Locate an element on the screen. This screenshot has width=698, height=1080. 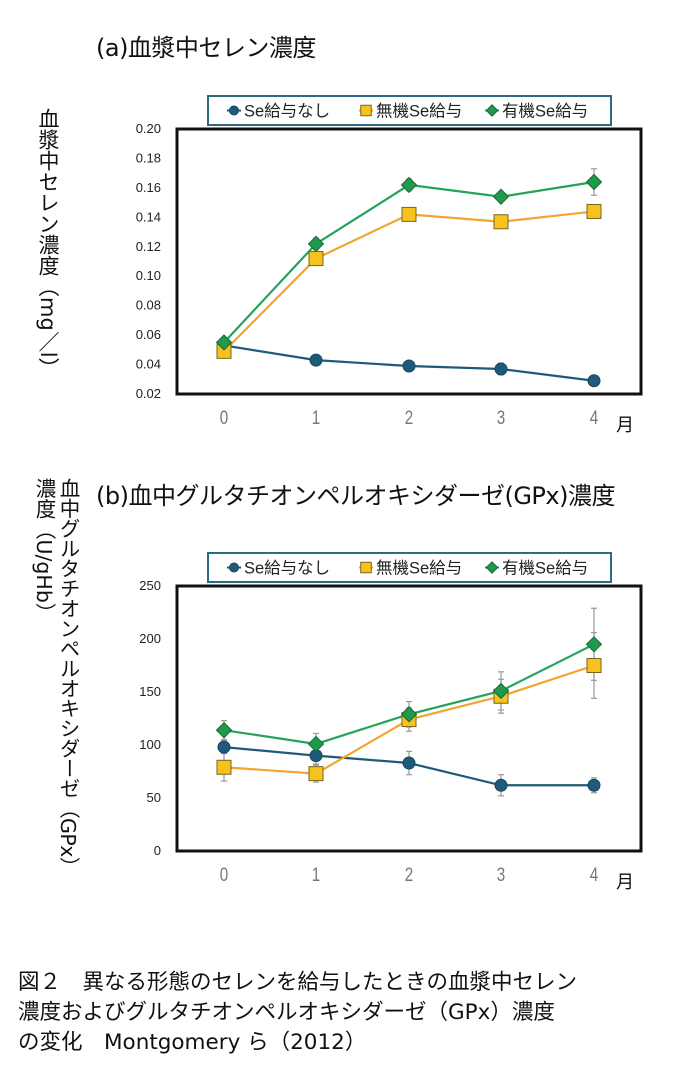
y-tick-label: 0.12 is located at coordinates (148, 246).